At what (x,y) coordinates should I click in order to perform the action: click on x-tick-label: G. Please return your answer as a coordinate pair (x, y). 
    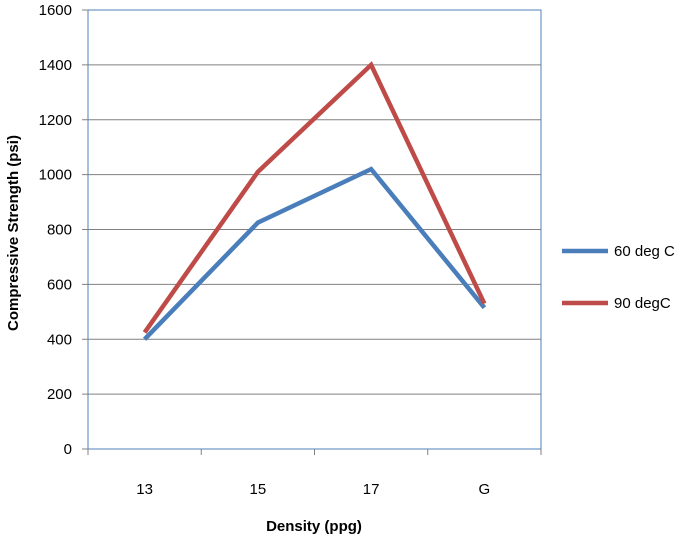
    Looking at the image, I should click on (485, 489).